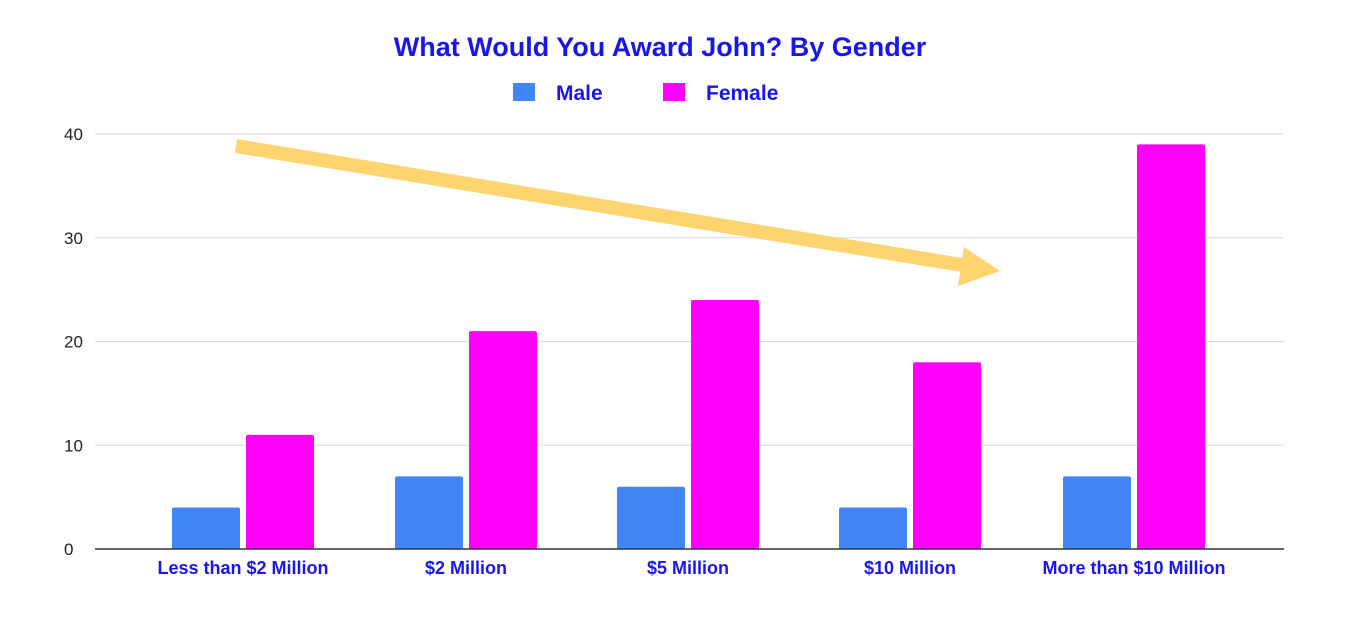 The width and height of the screenshot is (1360, 626). Describe the element at coordinates (645, 93) in the screenshot. I see `legend: Male Female` at that location.